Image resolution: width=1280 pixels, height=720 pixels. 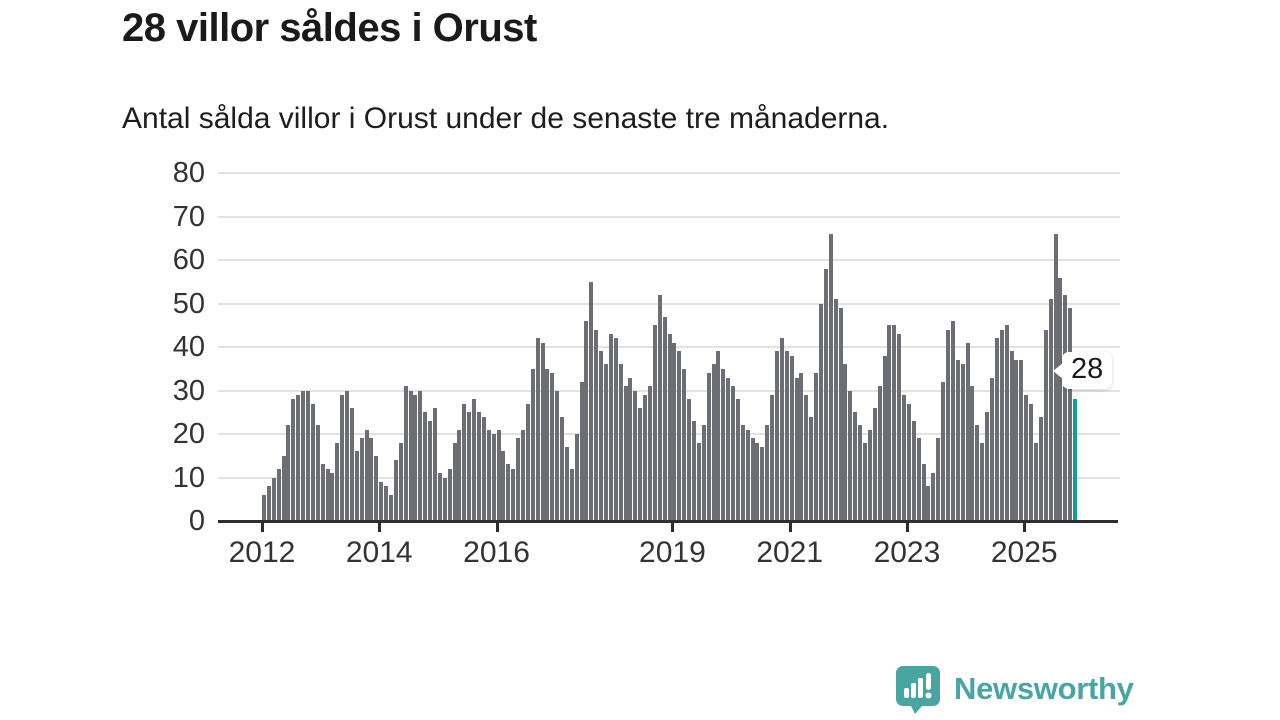 I want to click on x-axis-line, so click(x=668, y=521).